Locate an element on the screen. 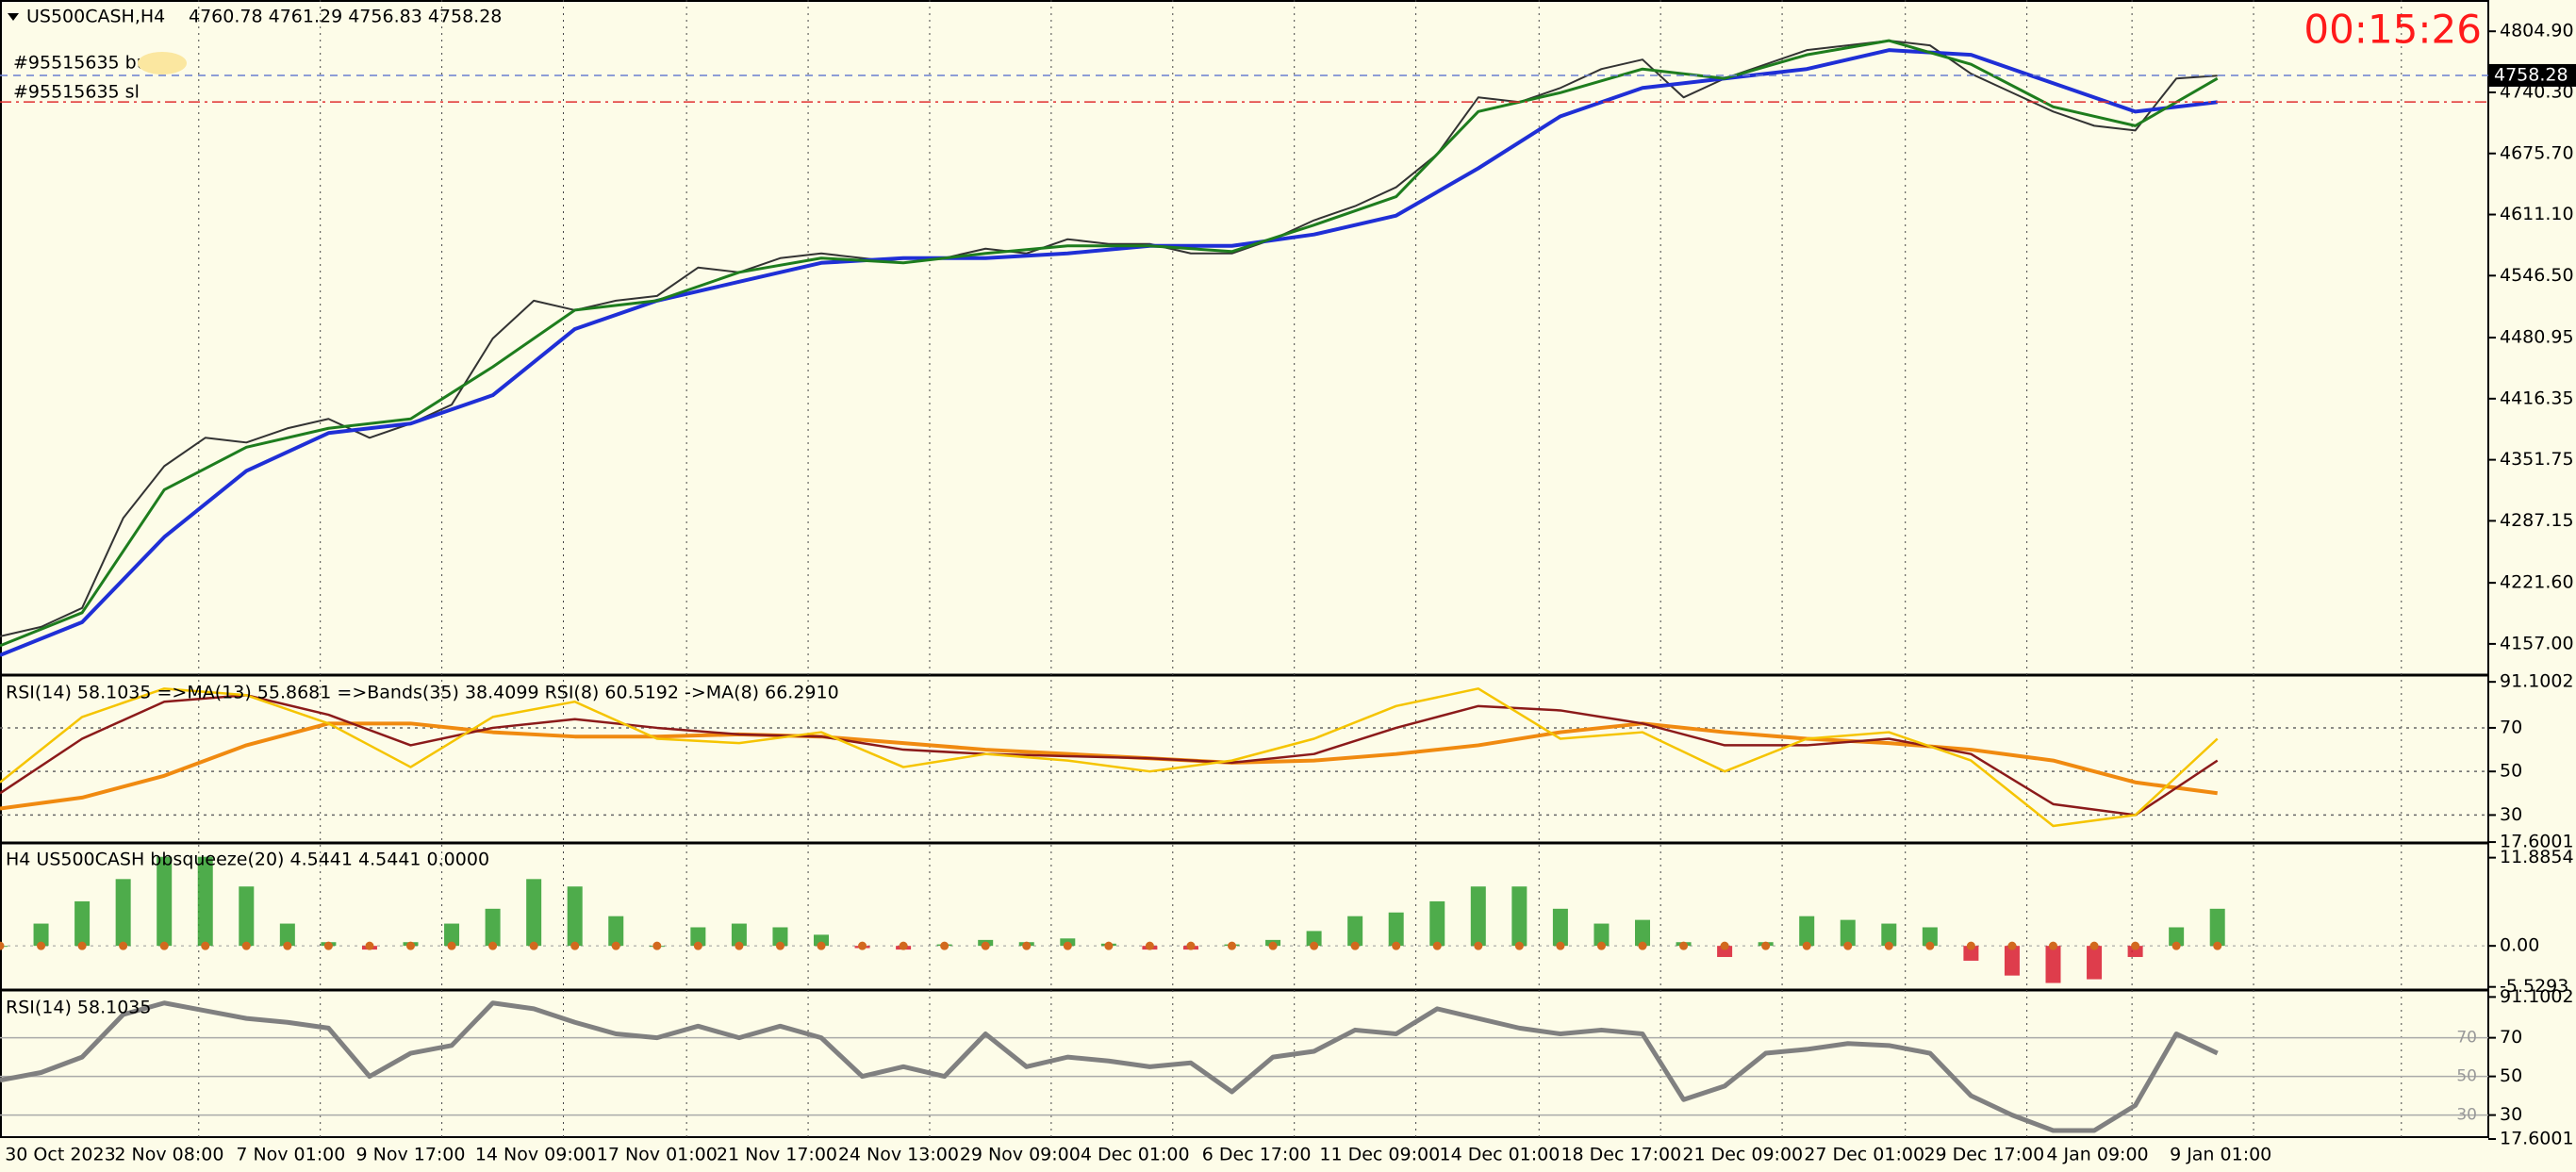 Image resolution: width=2576 pixels, height=1172 pixels. y-tick-label: 4221.60 is located at coordinates (2537, 582).